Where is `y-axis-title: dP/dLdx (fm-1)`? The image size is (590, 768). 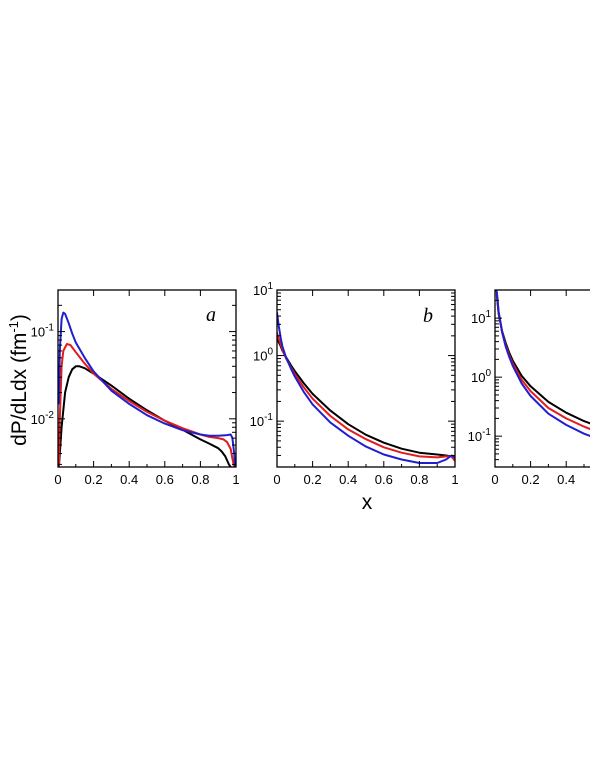
y-axis-title: dP/dLdx (fm-1) is located at coordinates (18, 380).